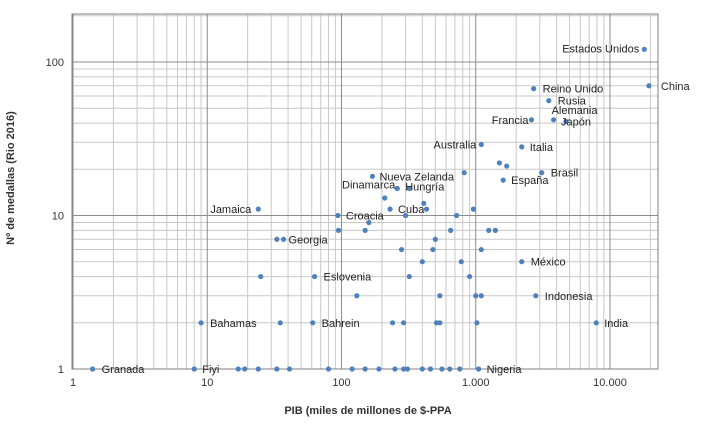 The height and width of the screenshot is (433, 720). What do you see at coordinates (58, 217) in the screenshot?
I see `y-tick-label: 10` at bounding box center [58, 217].